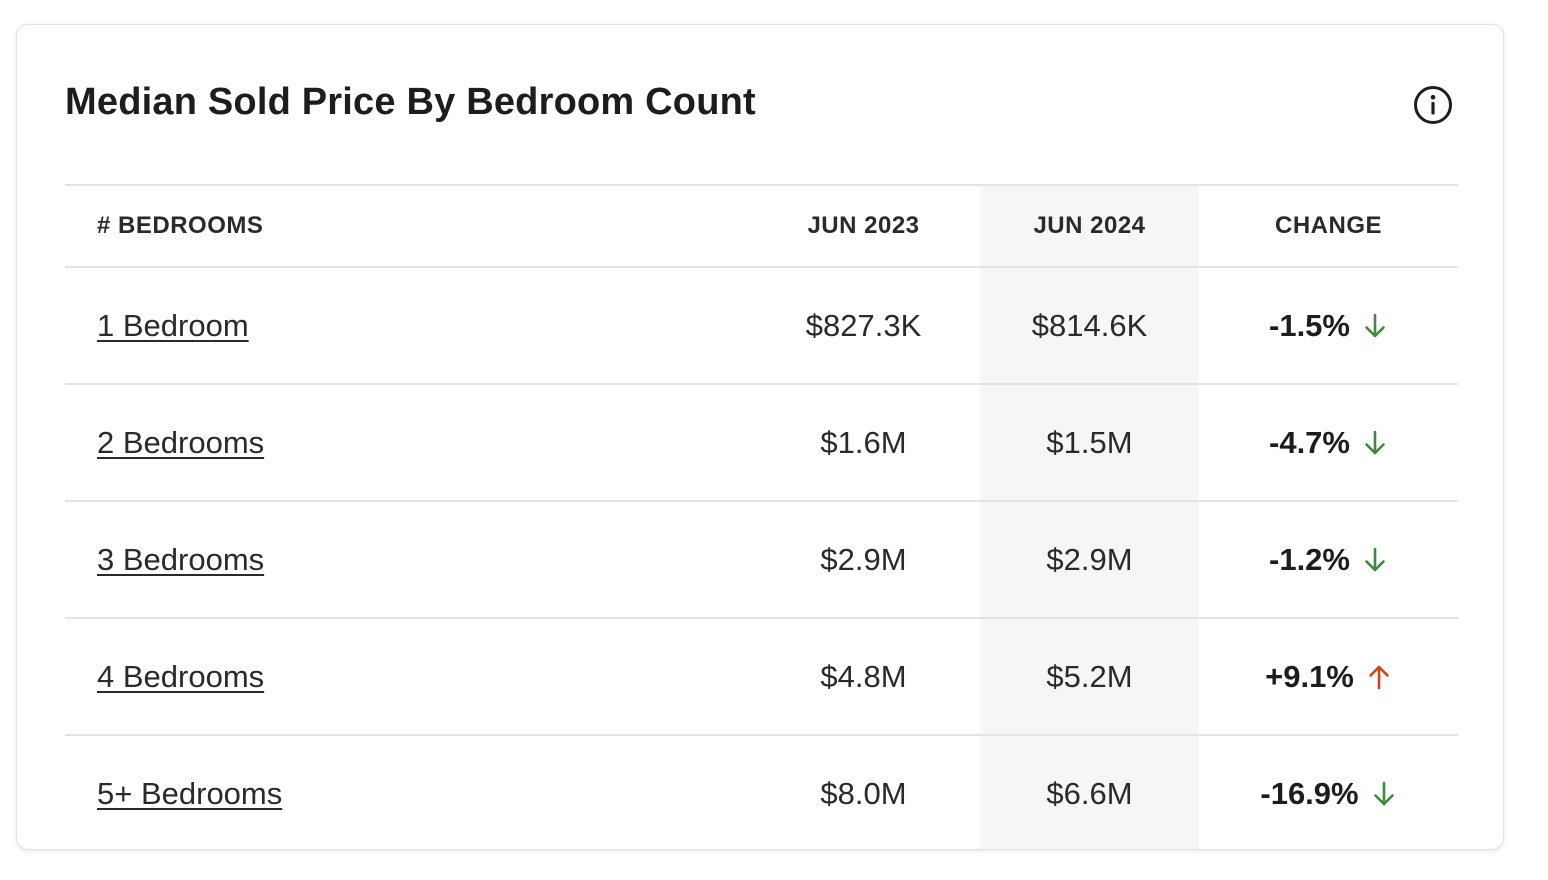 The height and width of the screenshot is (880, 1548). Describe the element at coordinates (1328, 226) in the screenshot. I see `header-change: CHANGE` at that location.